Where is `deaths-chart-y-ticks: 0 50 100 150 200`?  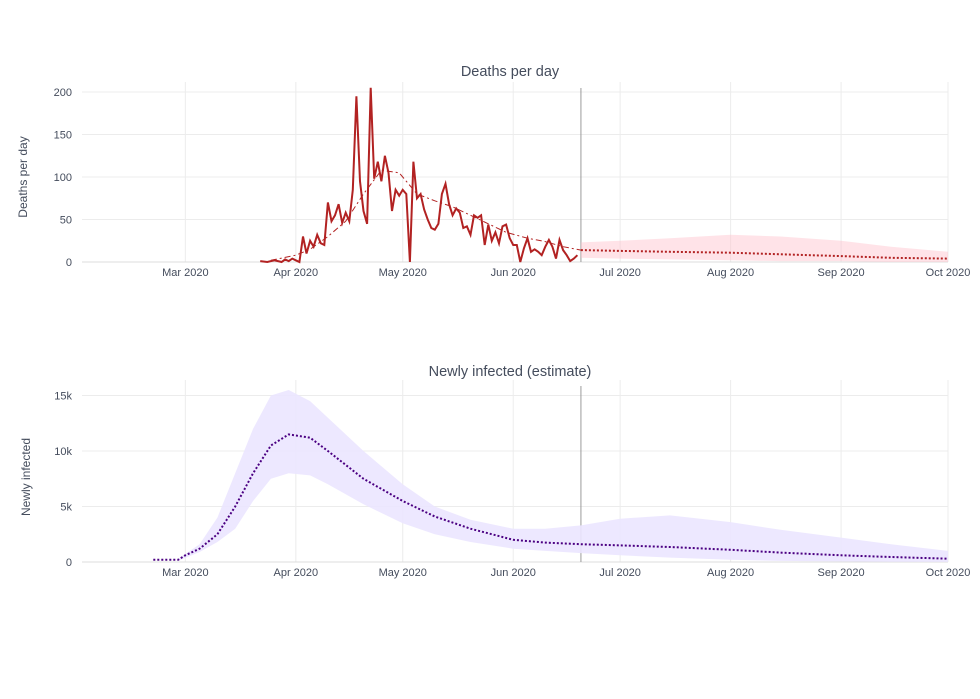
deaths-chart-y-ticks: 0 50 100 150 200 is located at coordinates (63, 178).